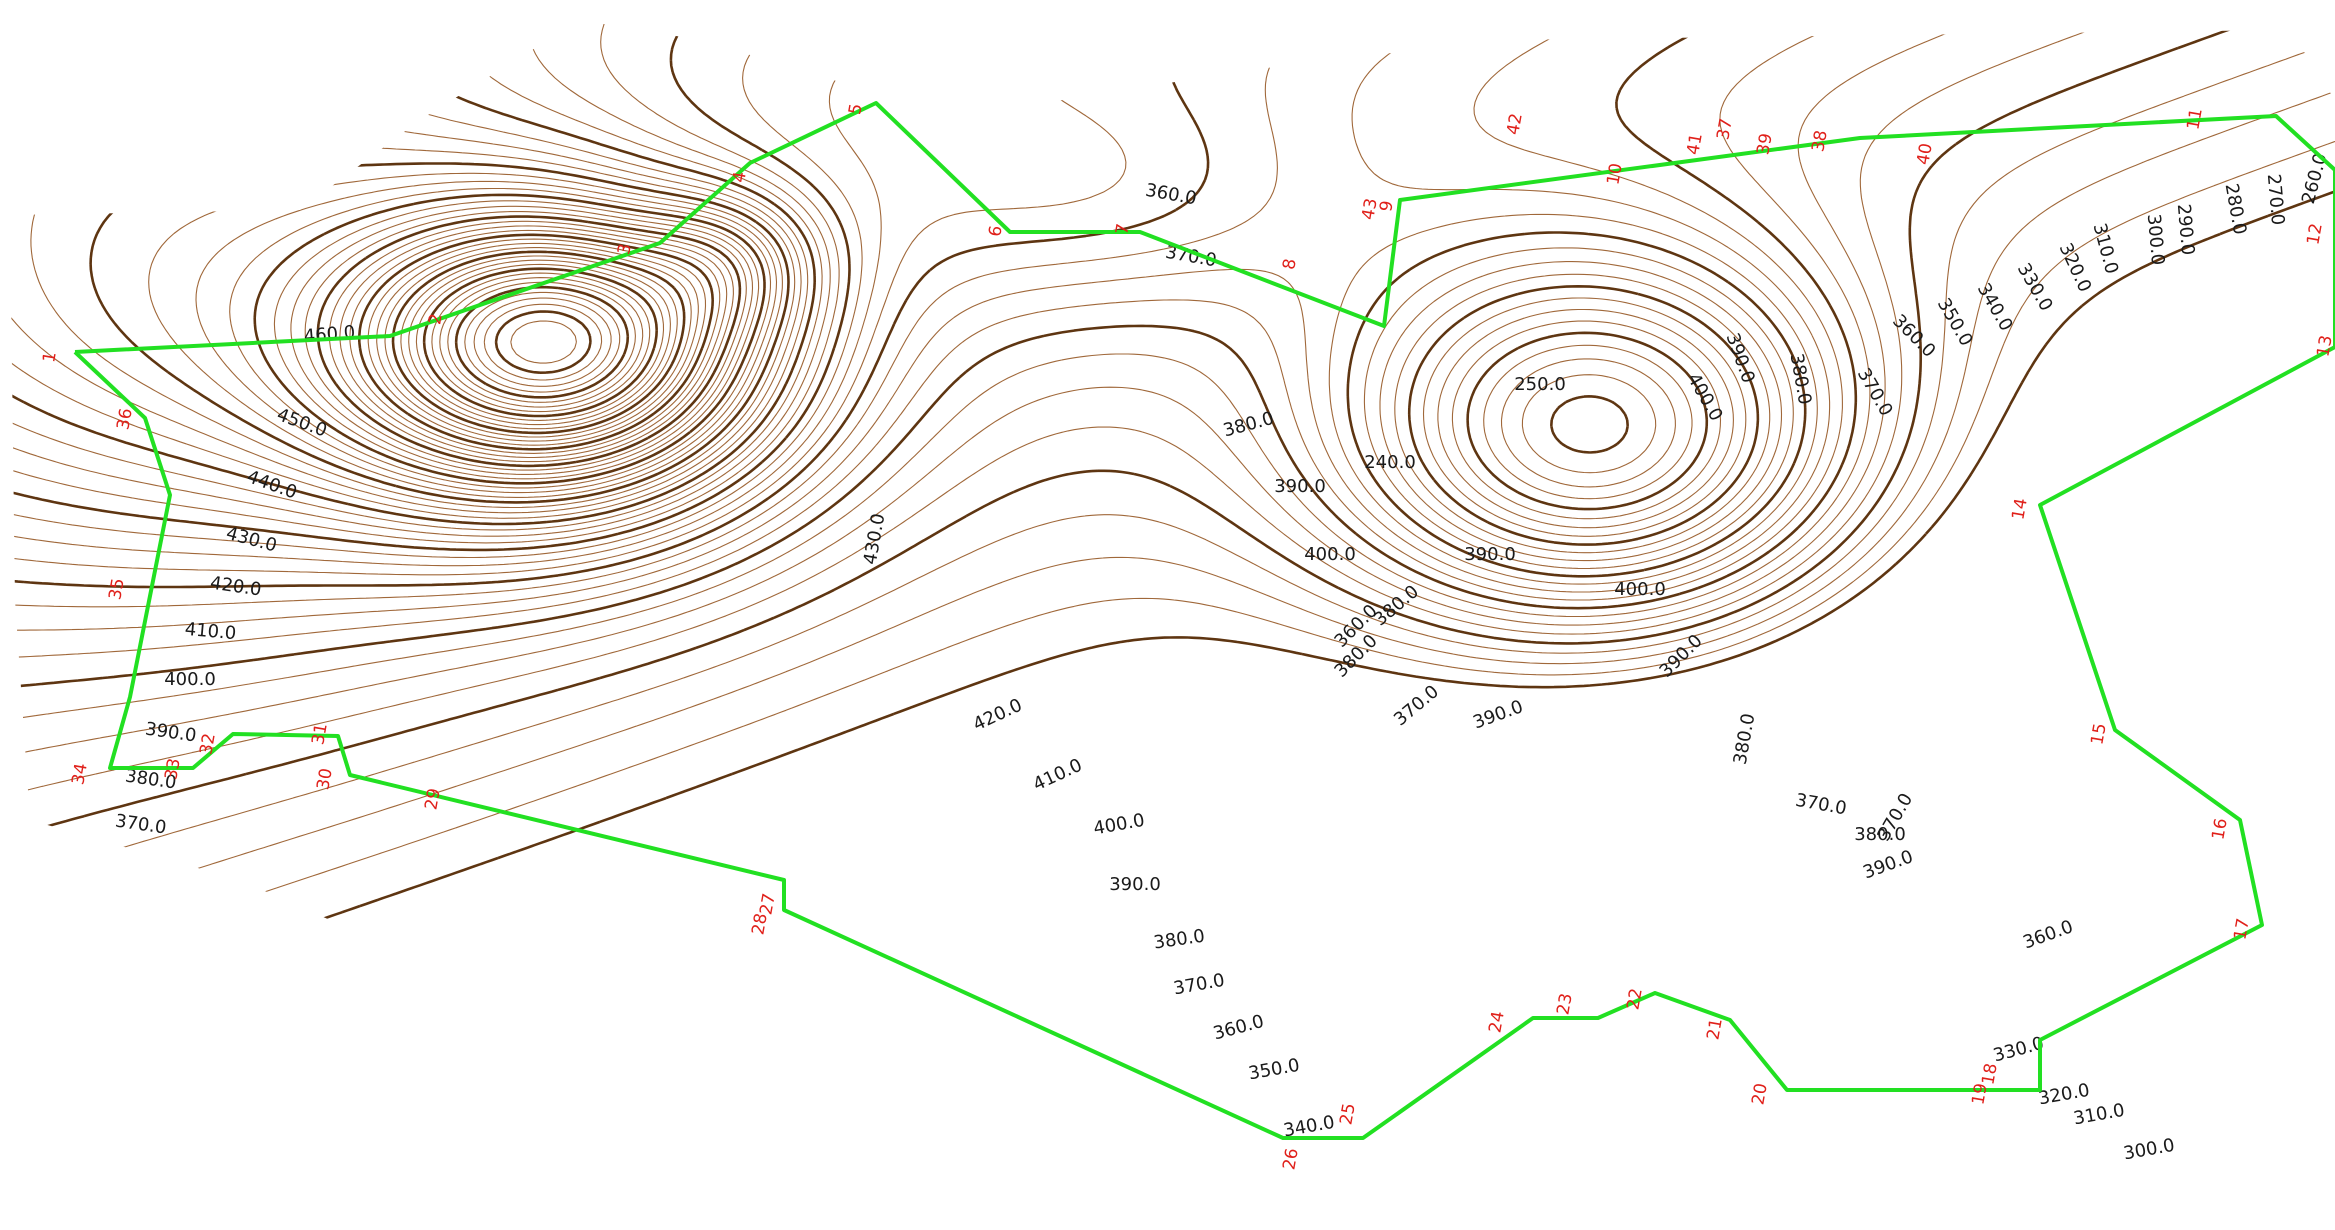 Image resolution: width=2335 pixels, height=1230 pixels. Describe the element at coordinates (1764, 144) in the screenshot. I see `vertex-label: 39` at that location.